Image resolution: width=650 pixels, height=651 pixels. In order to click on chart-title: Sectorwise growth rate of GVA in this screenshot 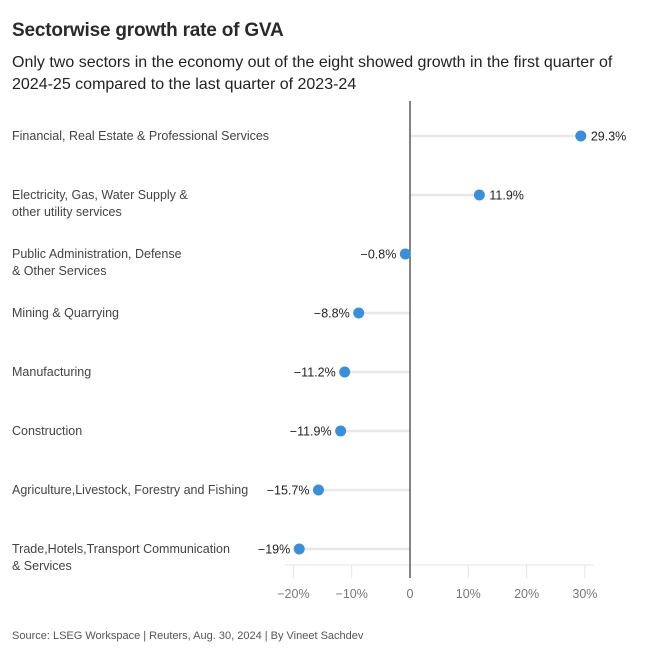, I will do `click(148, 30)`.